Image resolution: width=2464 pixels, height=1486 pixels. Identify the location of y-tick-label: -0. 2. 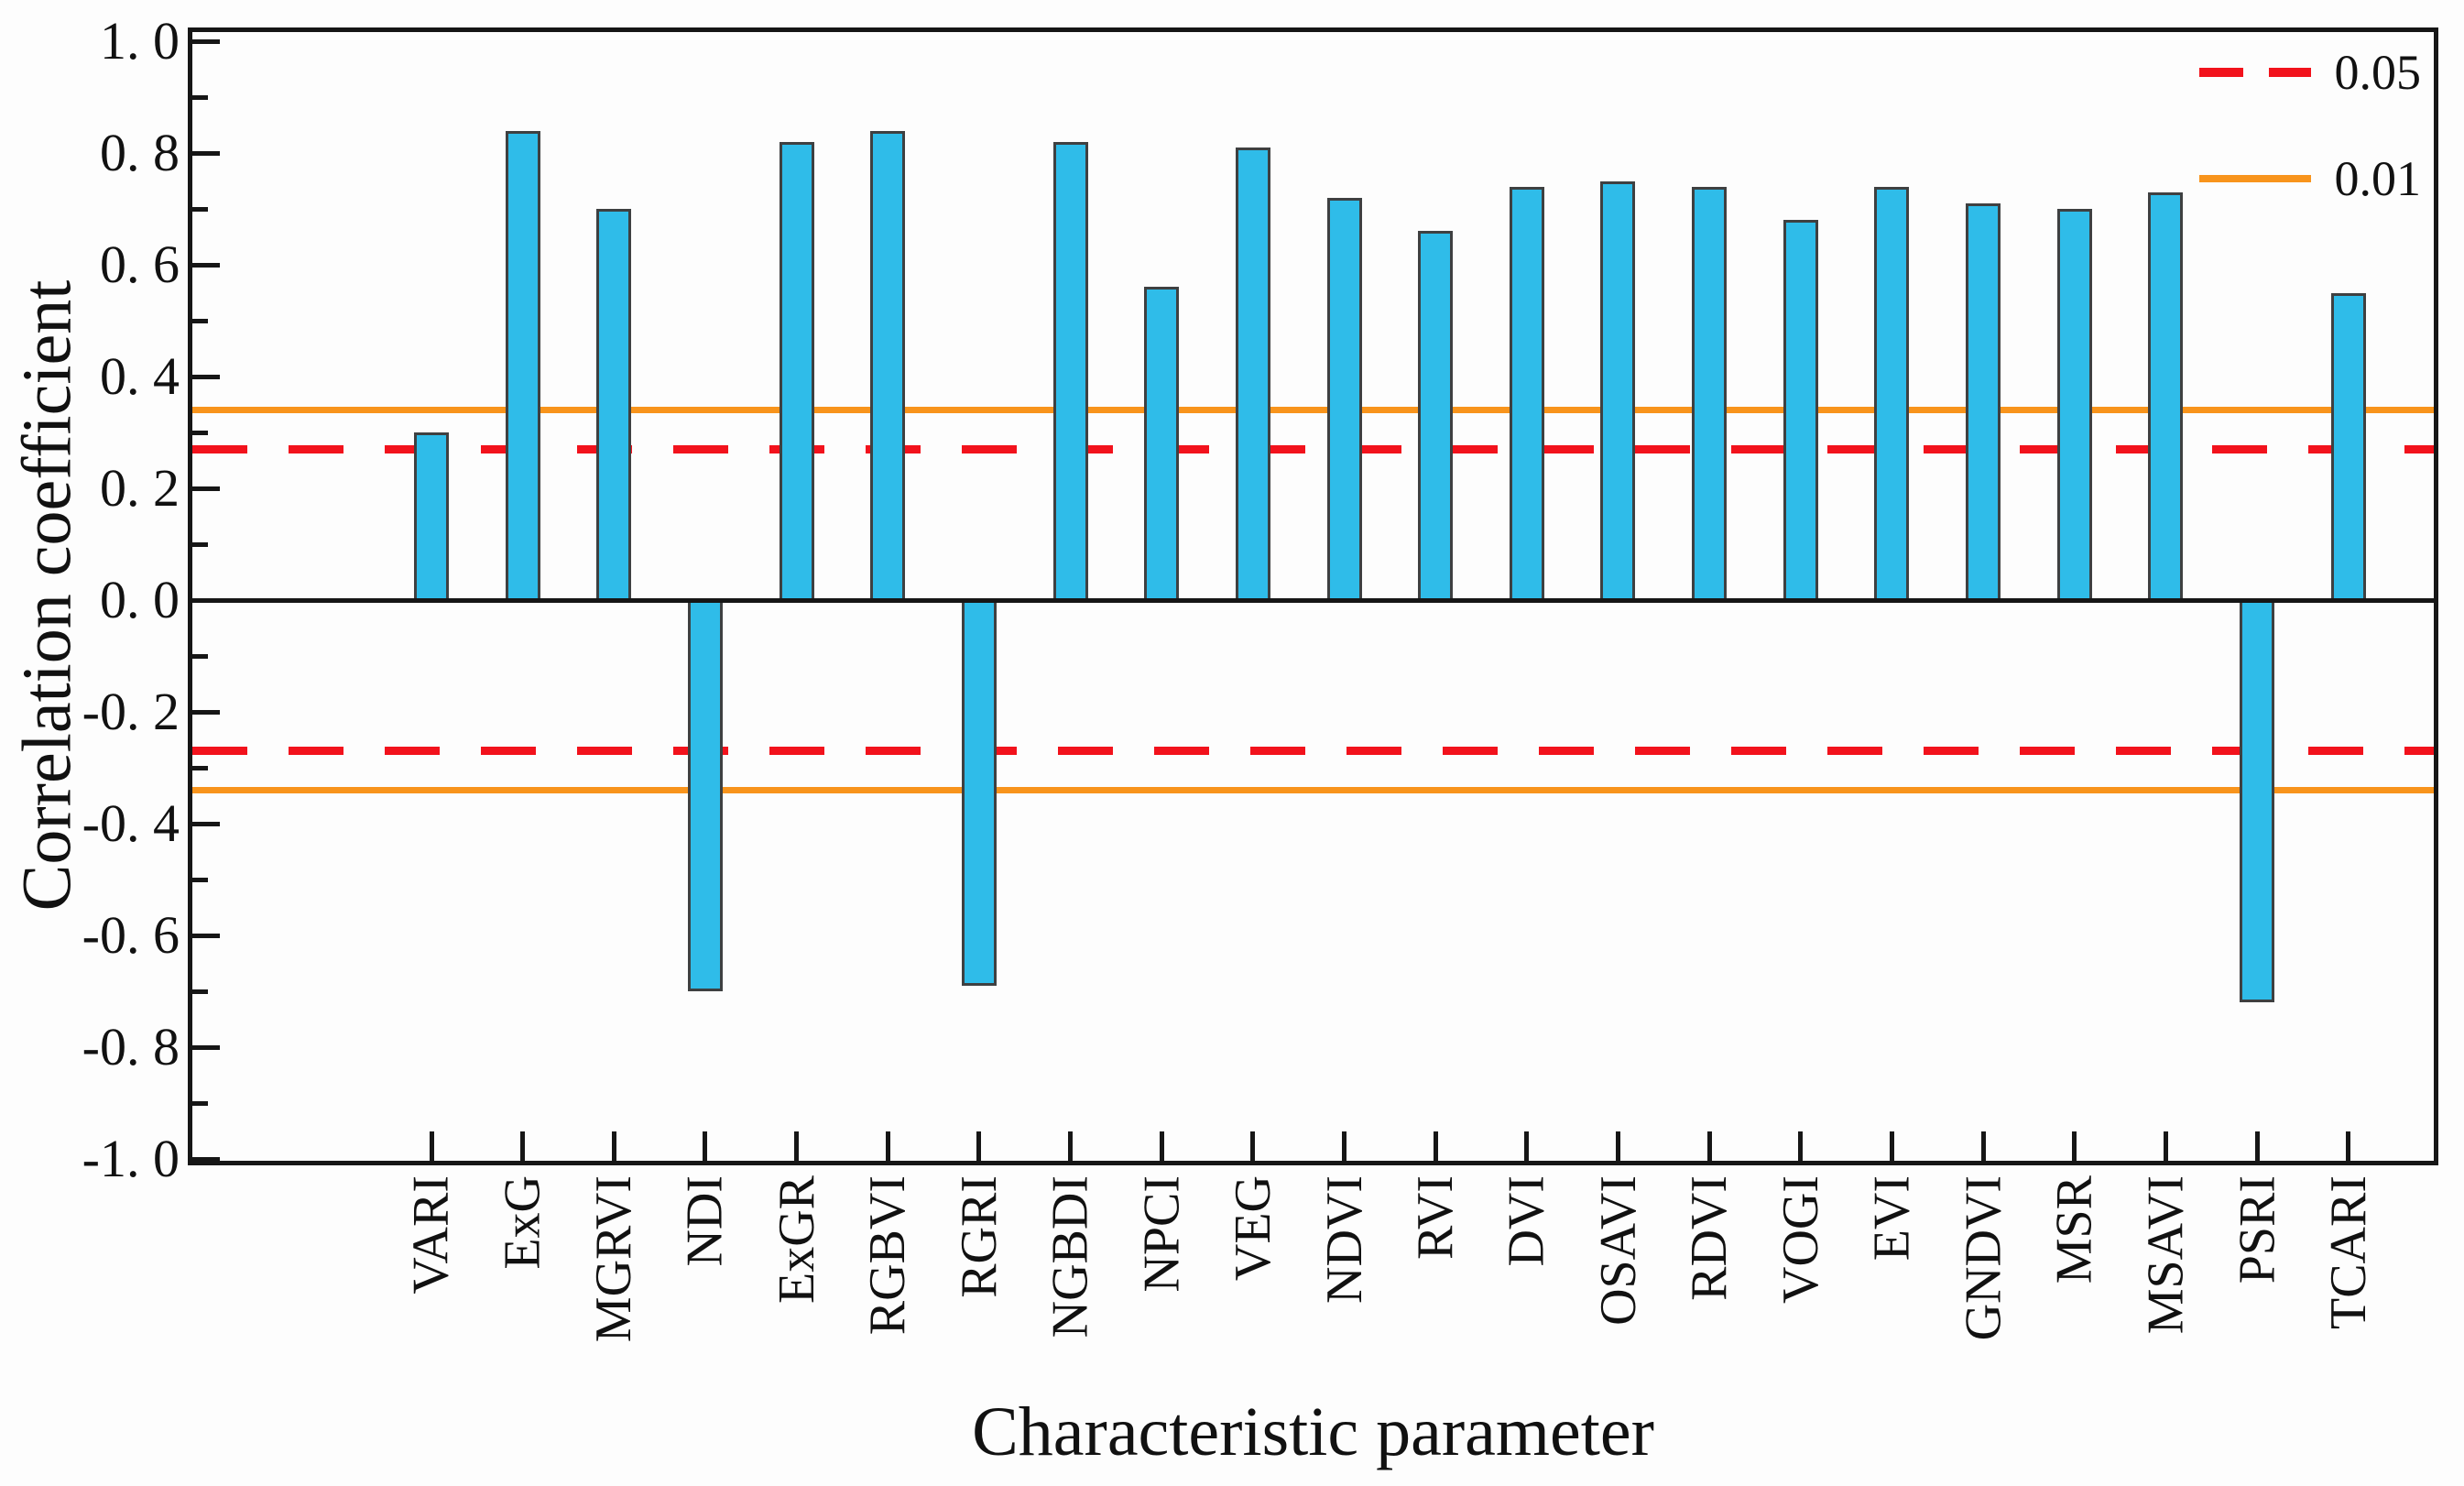
(131, 711).